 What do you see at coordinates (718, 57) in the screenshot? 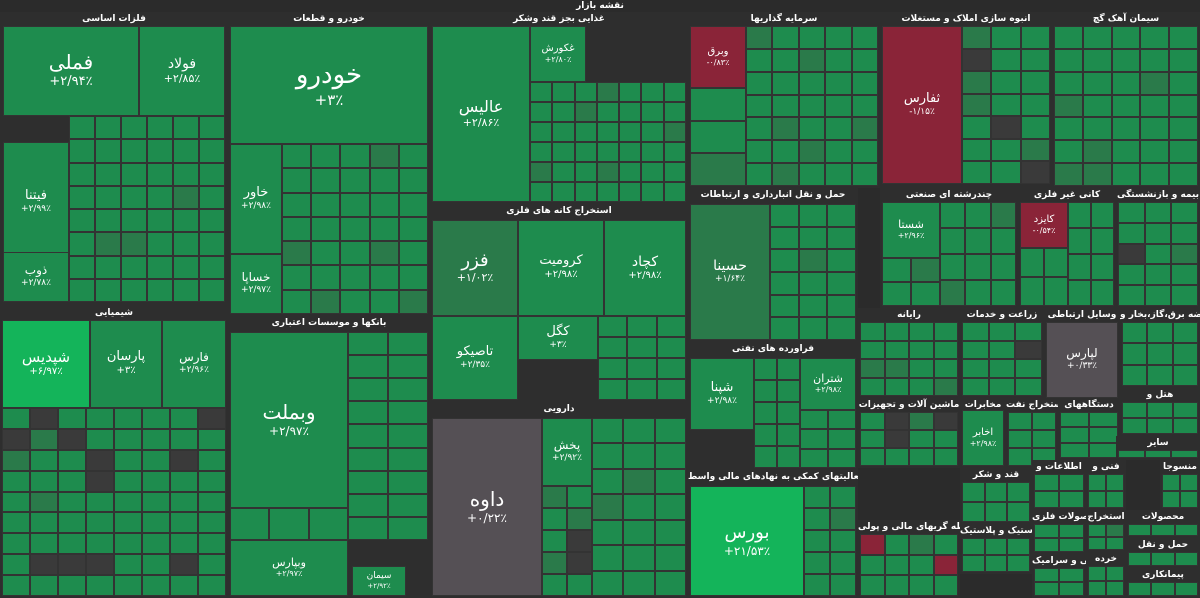
I see `symbol-tile: وبرق -۰/۸۳٪` at bounding box center [718, 57].